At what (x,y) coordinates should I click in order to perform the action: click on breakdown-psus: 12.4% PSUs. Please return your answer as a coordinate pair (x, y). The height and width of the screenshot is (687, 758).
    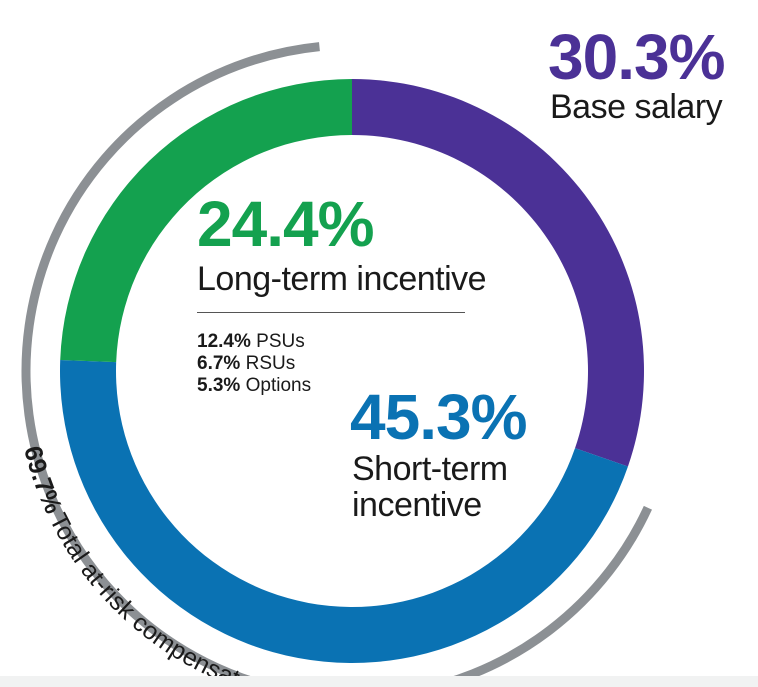
    Looking at the image, I should click on (251, 341).